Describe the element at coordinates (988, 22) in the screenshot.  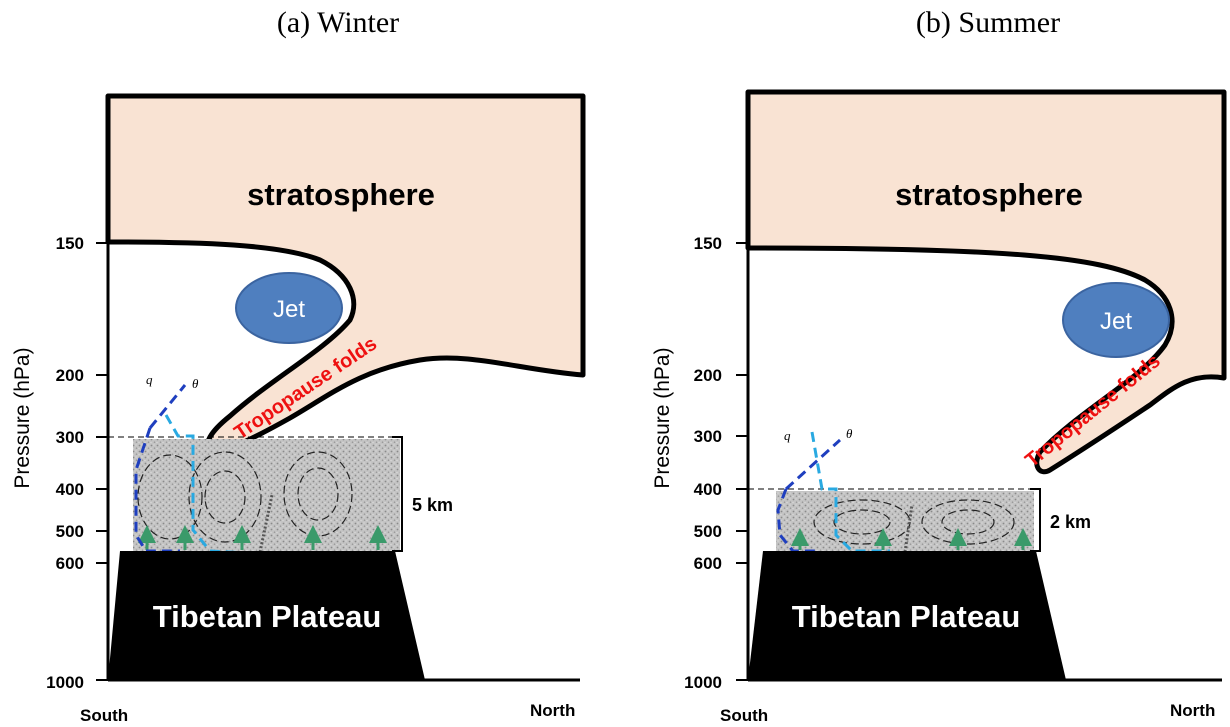
I see `panel-title: (b) Summer` at that location.